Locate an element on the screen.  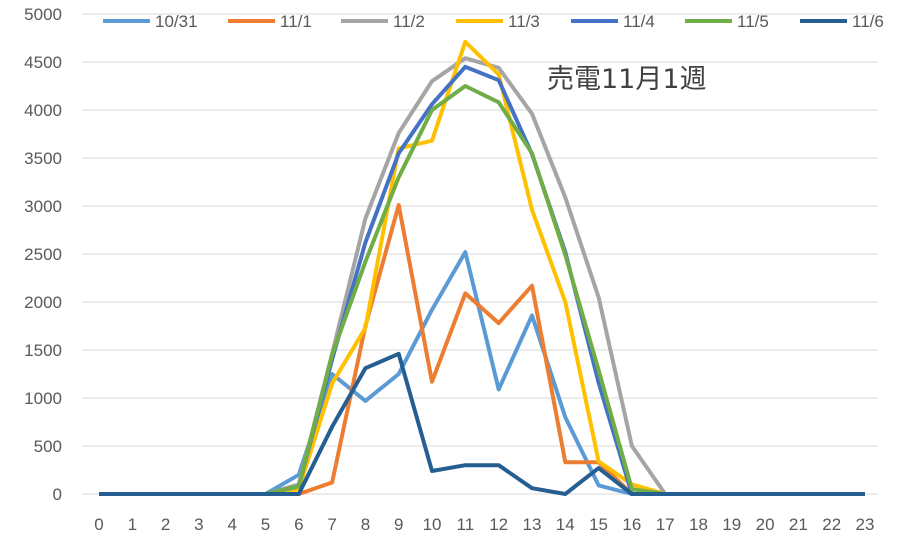
x-tick-label: 20 is located at coordinates (765, 524).